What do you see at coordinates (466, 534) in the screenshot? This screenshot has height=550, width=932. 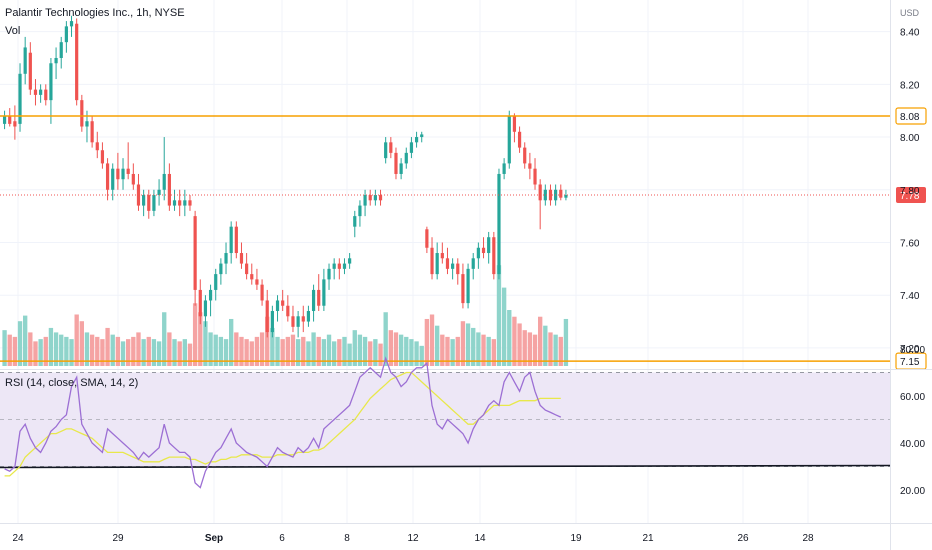 I see `time-axis: 24 29 Sep 6 8 12 14 19 21 26 28` at bounding box center [466, 534].